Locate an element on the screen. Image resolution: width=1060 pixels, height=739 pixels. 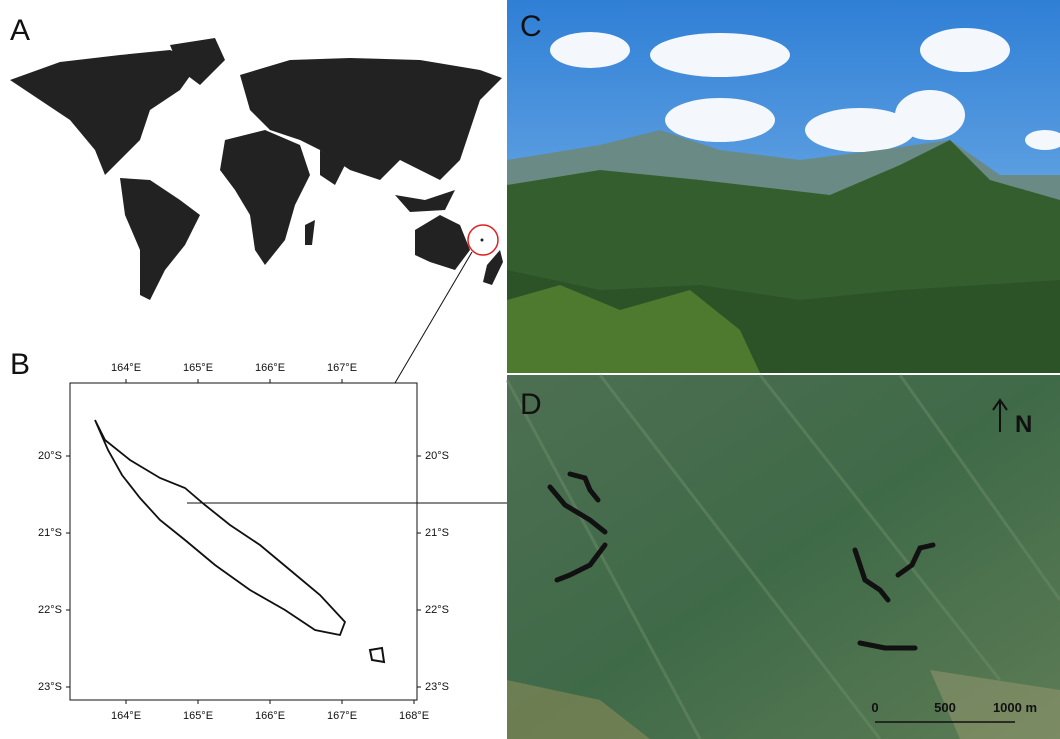
island-outline is located at coordinates (220, 528).